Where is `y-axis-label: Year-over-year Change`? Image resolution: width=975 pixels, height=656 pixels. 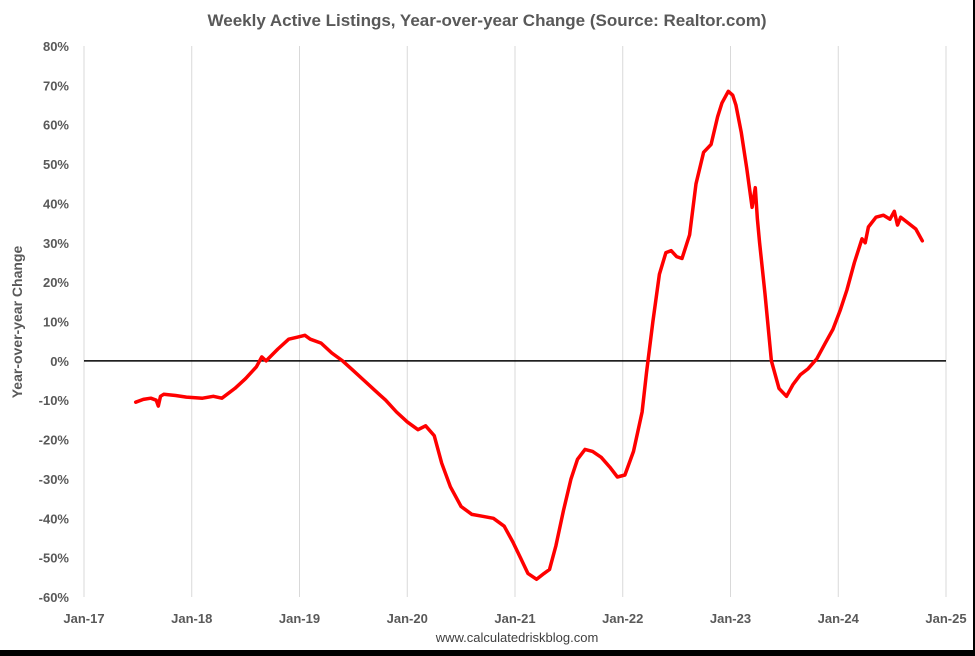 y-axis-label: Year-over-year Change is located at coordinates (17, 322).